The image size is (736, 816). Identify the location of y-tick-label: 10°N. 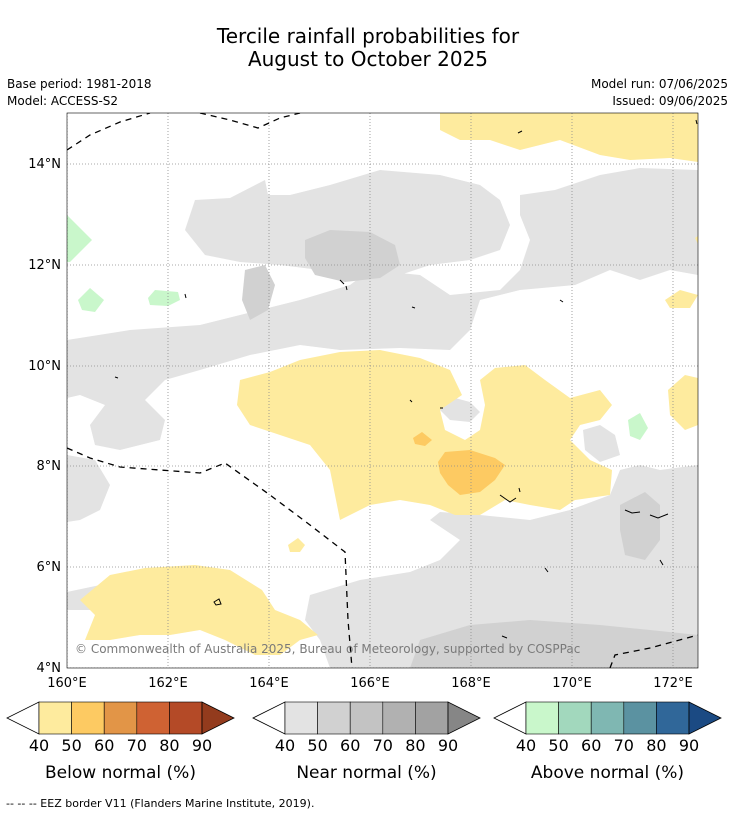
(44, 366).